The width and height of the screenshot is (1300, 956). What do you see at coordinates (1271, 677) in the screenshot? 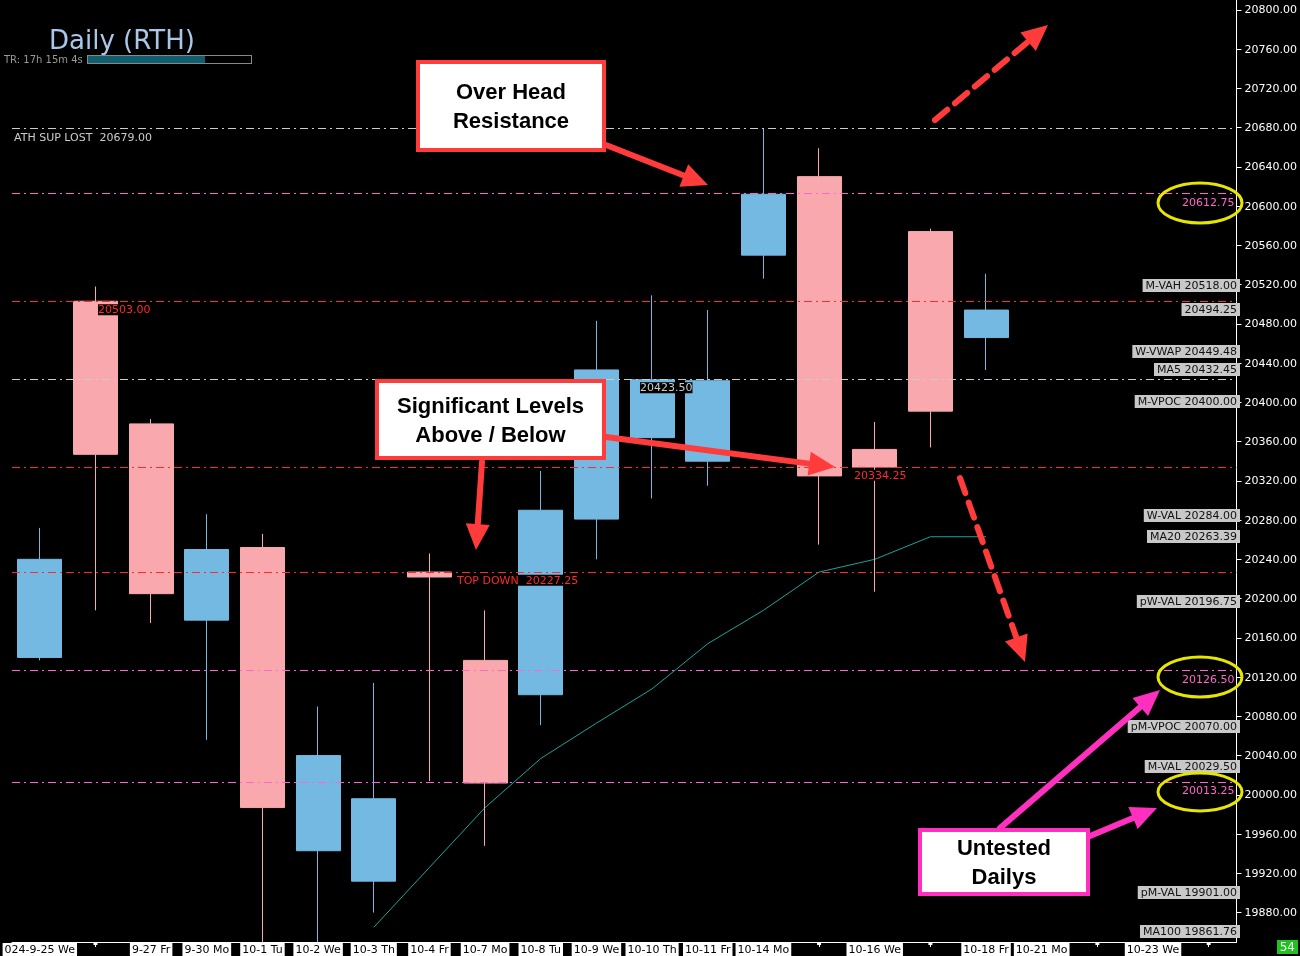
I see `y-tick-label: 20120.00` at bounding box center [1271, 677].